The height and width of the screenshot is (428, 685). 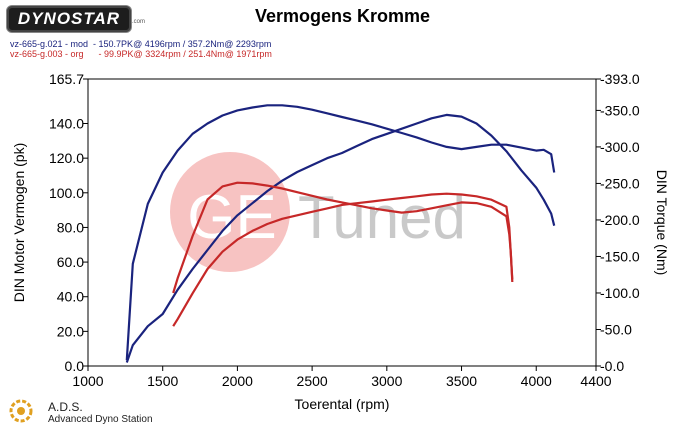 What do you see at coordinates (66, 158) in the screenshot?
I see `y-tick-label: 120.0` at bounding box center [66, 158].